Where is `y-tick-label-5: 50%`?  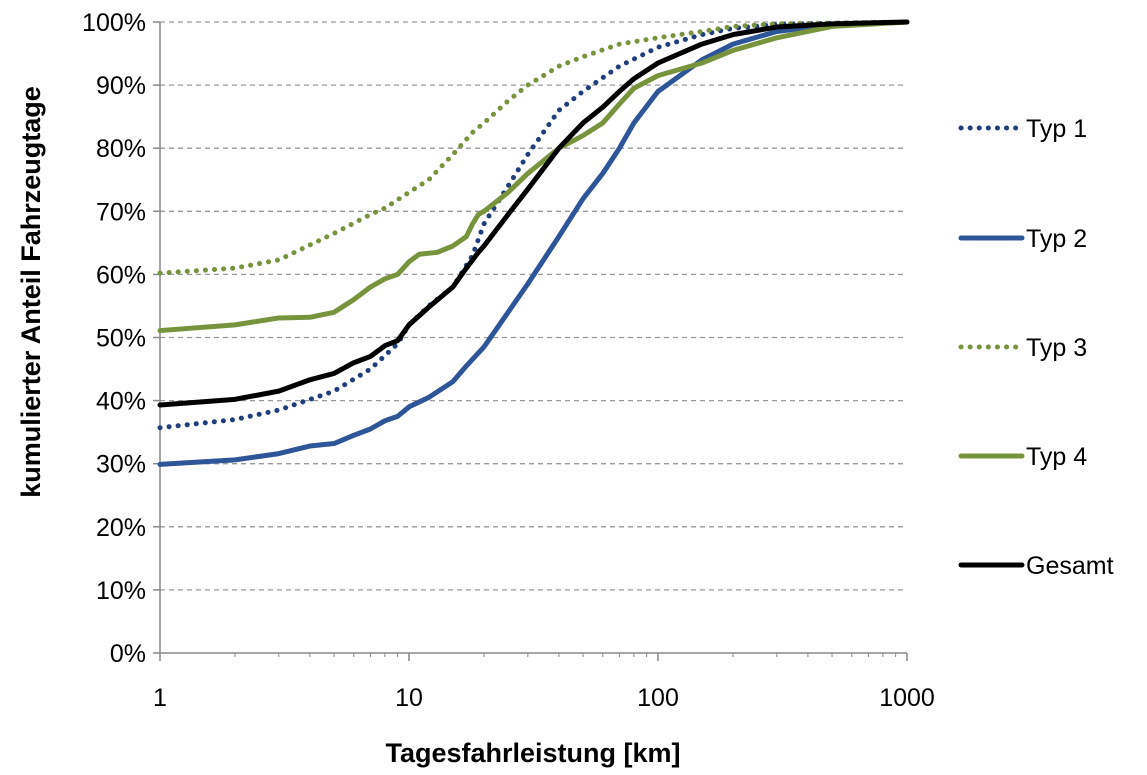 y-tick-label-5: 50% is located at coordinates (121, 339).